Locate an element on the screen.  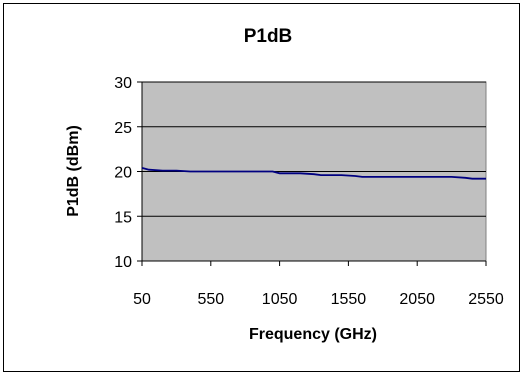
y-tick-labels: 10 15 20 25 30 is located at coordinates (123, 173).